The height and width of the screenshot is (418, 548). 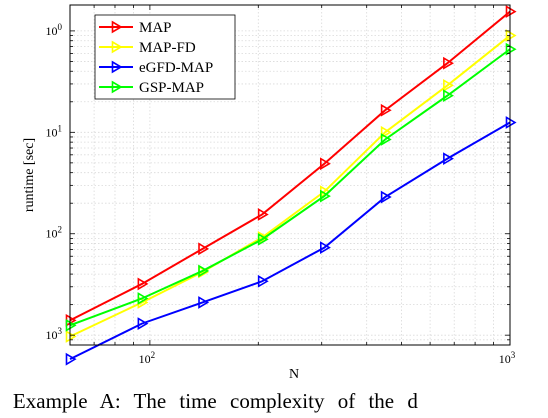 I want to click on legend-item: MAP-FD, so click(x=147, y=48).